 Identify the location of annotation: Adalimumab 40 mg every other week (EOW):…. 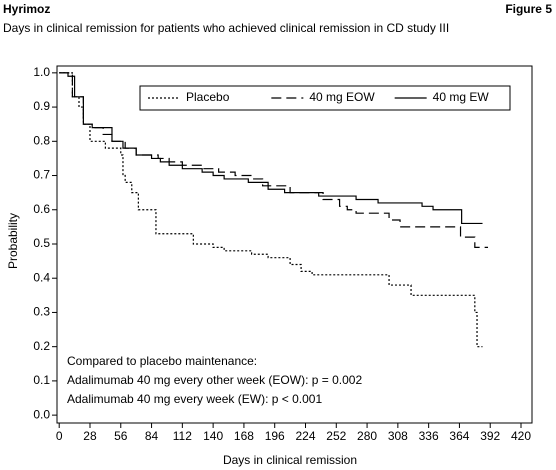
(214, 380).